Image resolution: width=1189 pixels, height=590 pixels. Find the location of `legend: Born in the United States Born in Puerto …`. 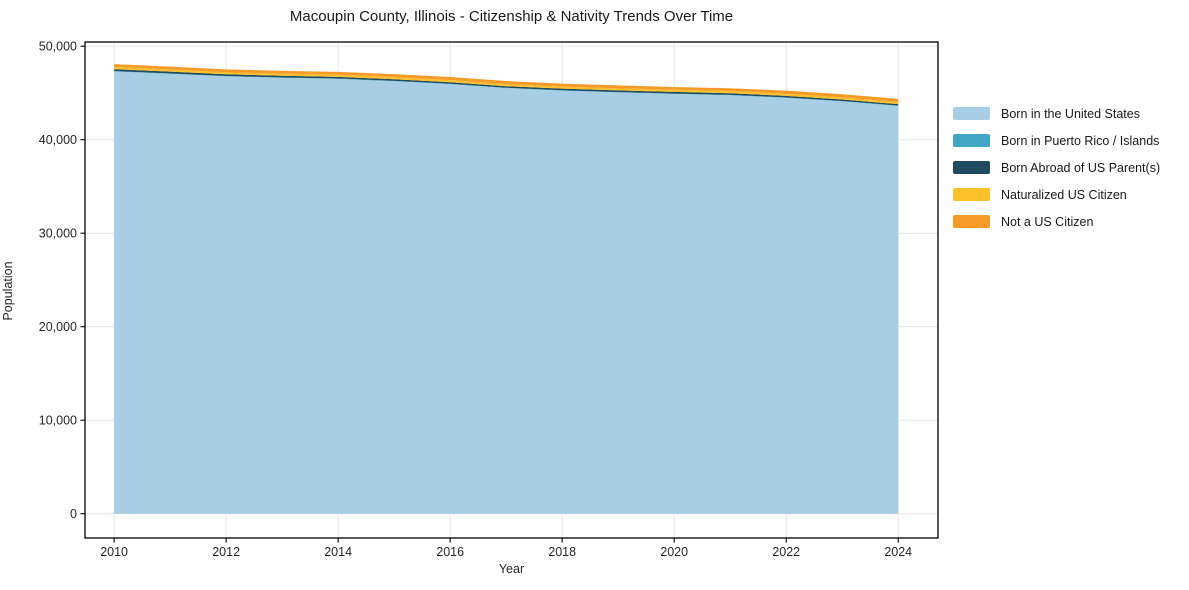

legend: Born in the United States Born in Puerto … is located at coordinates (1056, 167).